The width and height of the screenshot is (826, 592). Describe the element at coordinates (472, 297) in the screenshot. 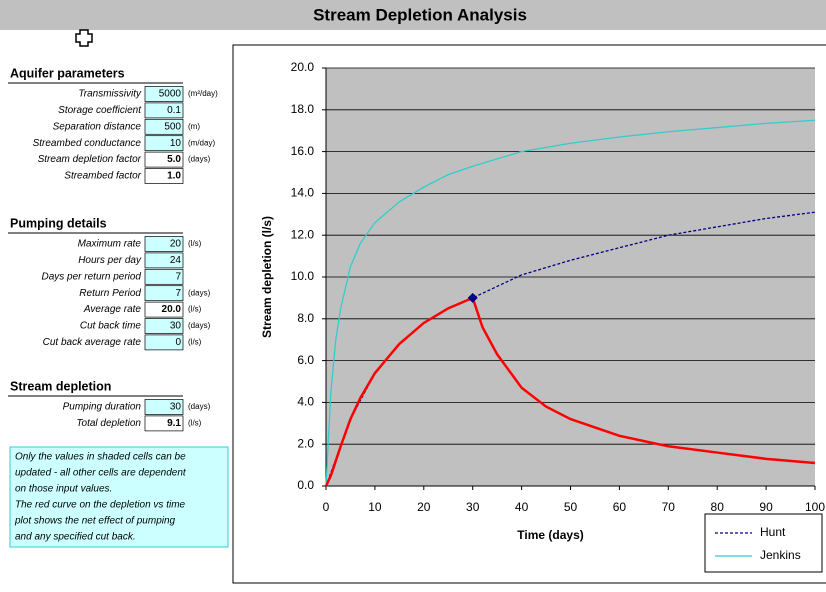

I see `data-marker` at that location.